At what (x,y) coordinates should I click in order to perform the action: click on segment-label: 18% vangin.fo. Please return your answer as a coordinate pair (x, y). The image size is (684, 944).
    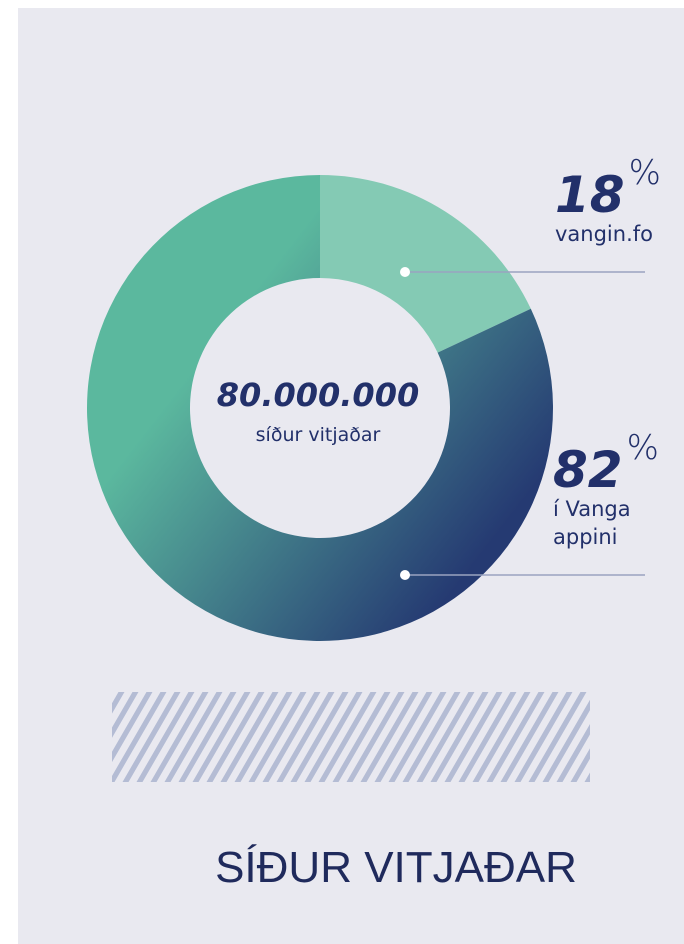
    Looking at the image, I should click on (610, 202).